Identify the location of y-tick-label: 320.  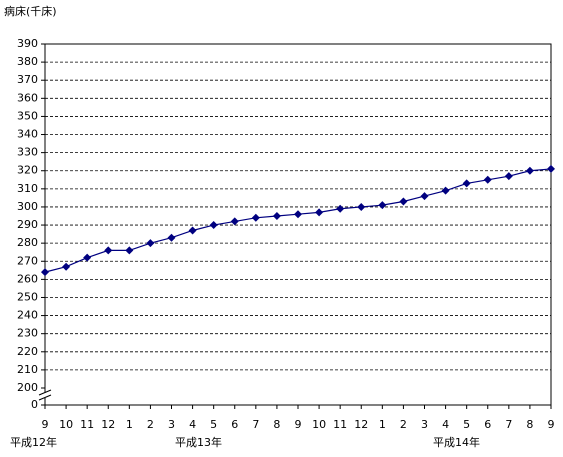
(27, 170).